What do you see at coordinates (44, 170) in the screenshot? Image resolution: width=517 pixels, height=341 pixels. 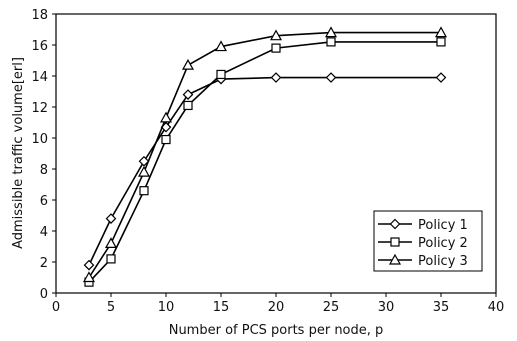 I see `y-tick-label: 8` at bounding box center [44, 170].